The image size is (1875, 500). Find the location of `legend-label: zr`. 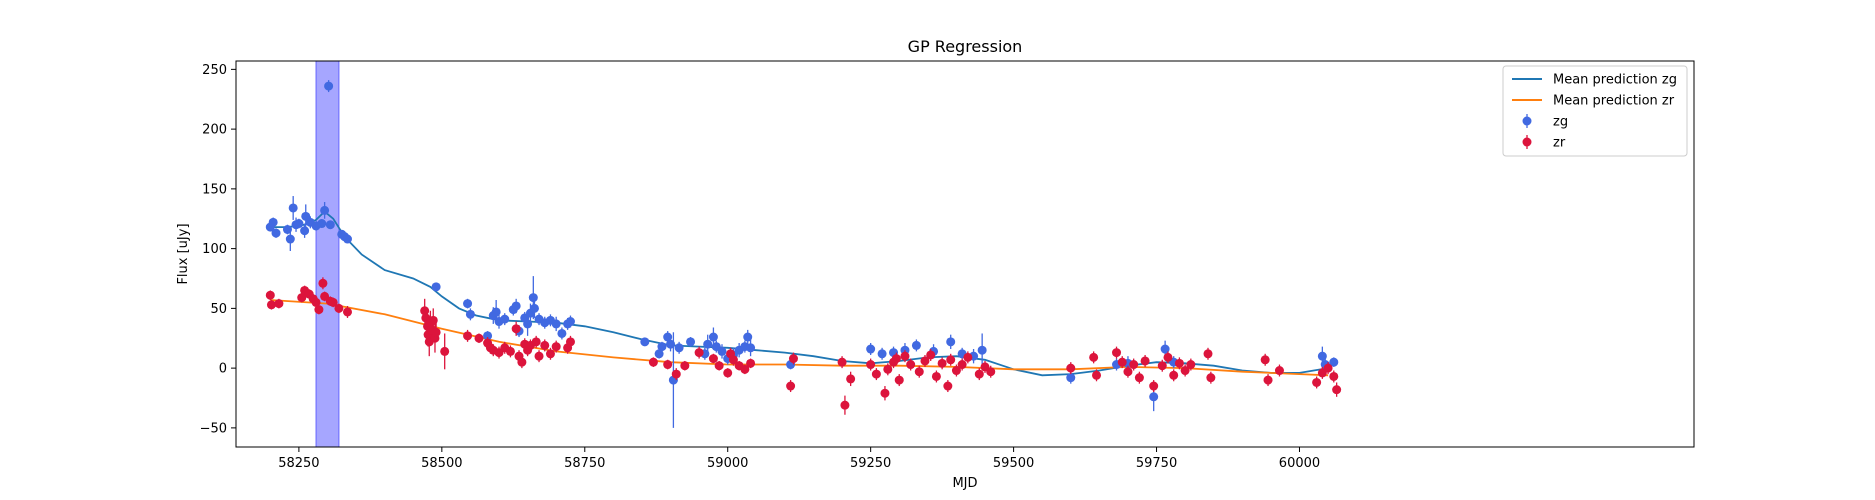

legend-label: zr is located at coordinates (1559, 143).